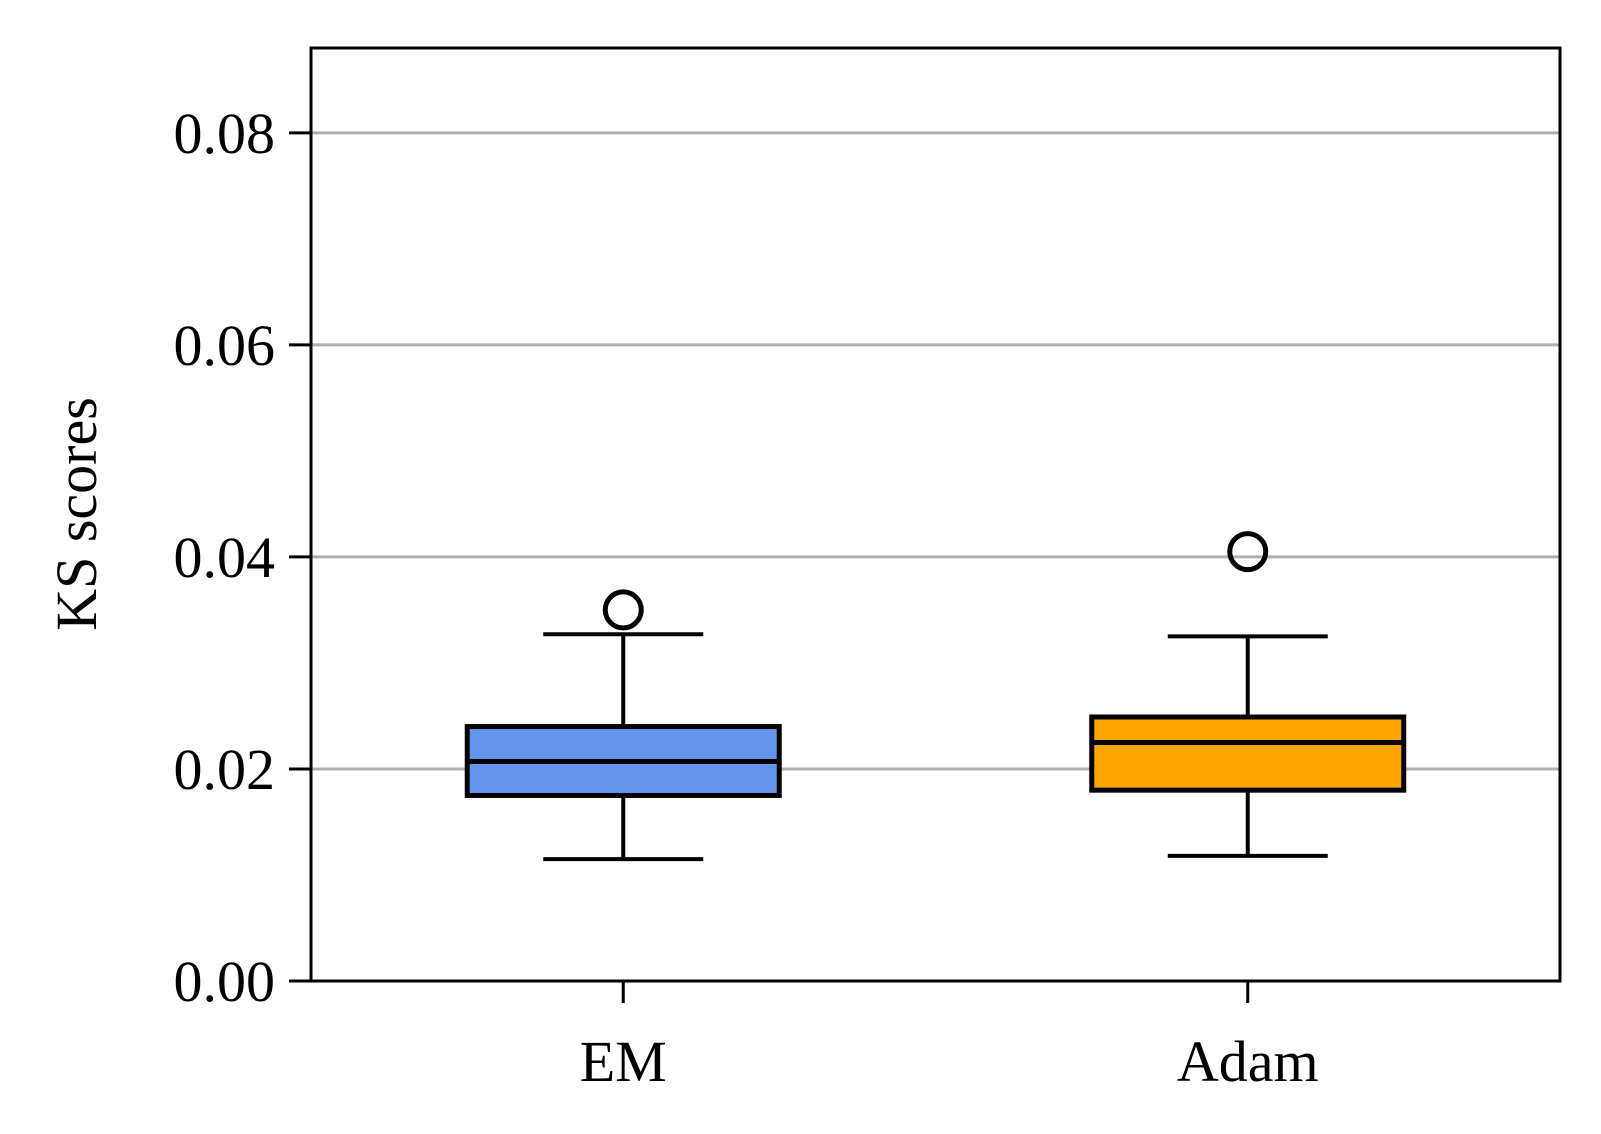 This screenshot has height=1134, width=1601. I want to click on box-em, so click(623, 725).